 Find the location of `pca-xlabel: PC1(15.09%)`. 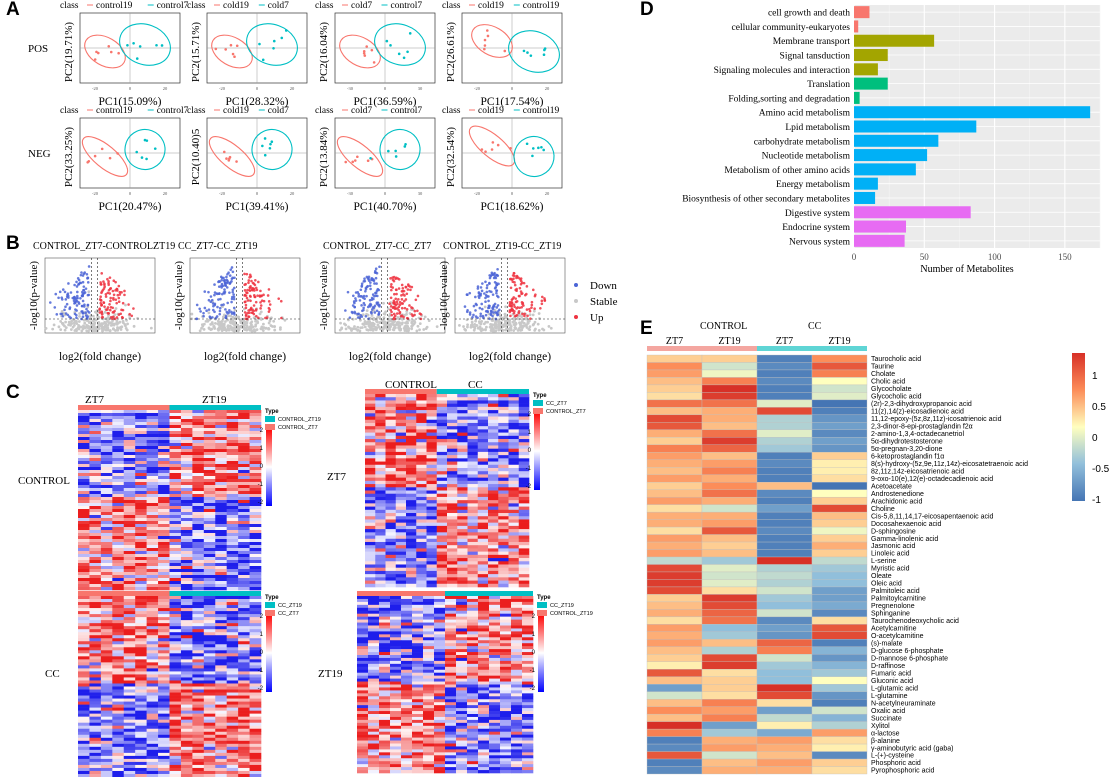

pca-xlabel: PC1(15.09%) is located at coordinates (130, 102).